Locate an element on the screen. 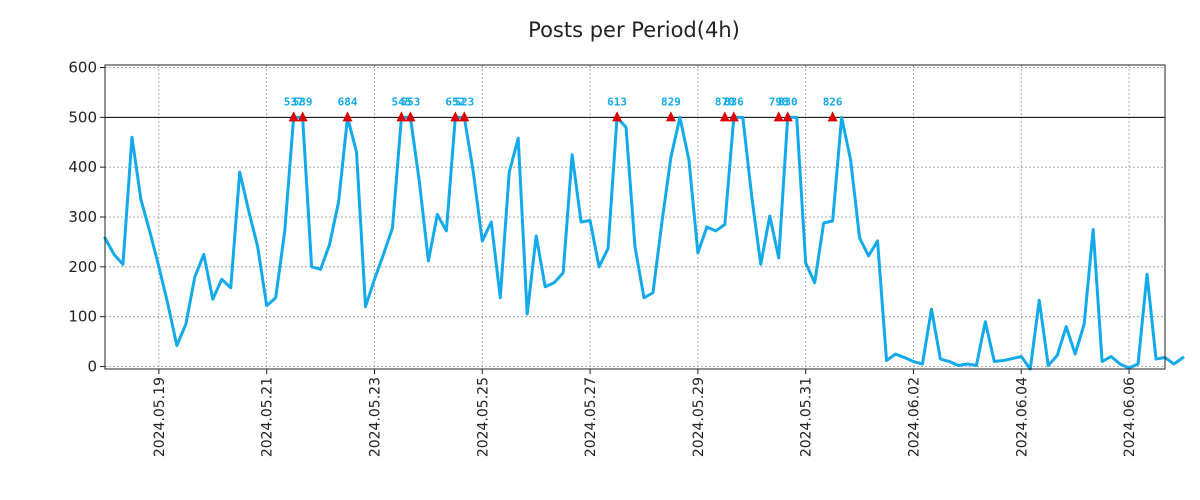 The image size is (1200, 500). peak-value-label: 826 is located at coordinates (833, 101).